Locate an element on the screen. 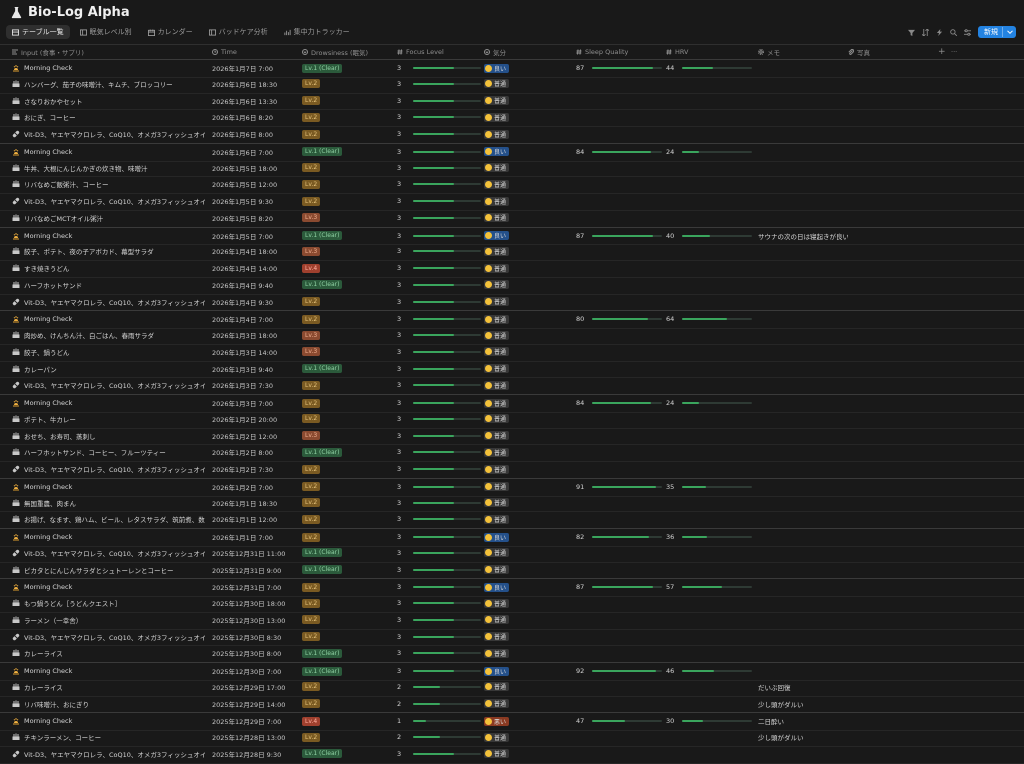 Image resolution: width=1024 pixels, height=764 pixels. time-cell: 2026年1月3日 7:00 is located at coordinates (242, 404).